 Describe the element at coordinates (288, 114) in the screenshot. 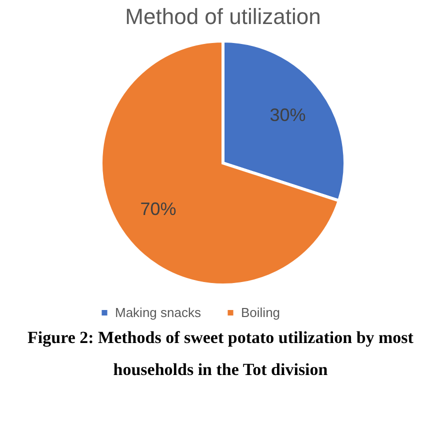

I see `data-label: 30%` at that location.